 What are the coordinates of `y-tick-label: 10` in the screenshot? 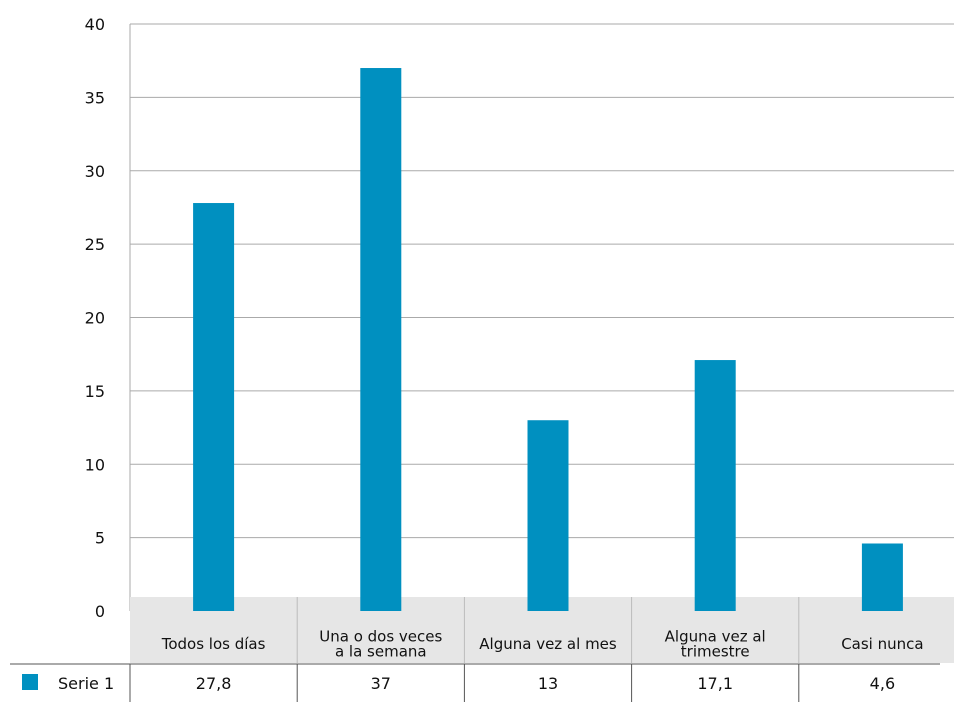 It's located at (95, 464).